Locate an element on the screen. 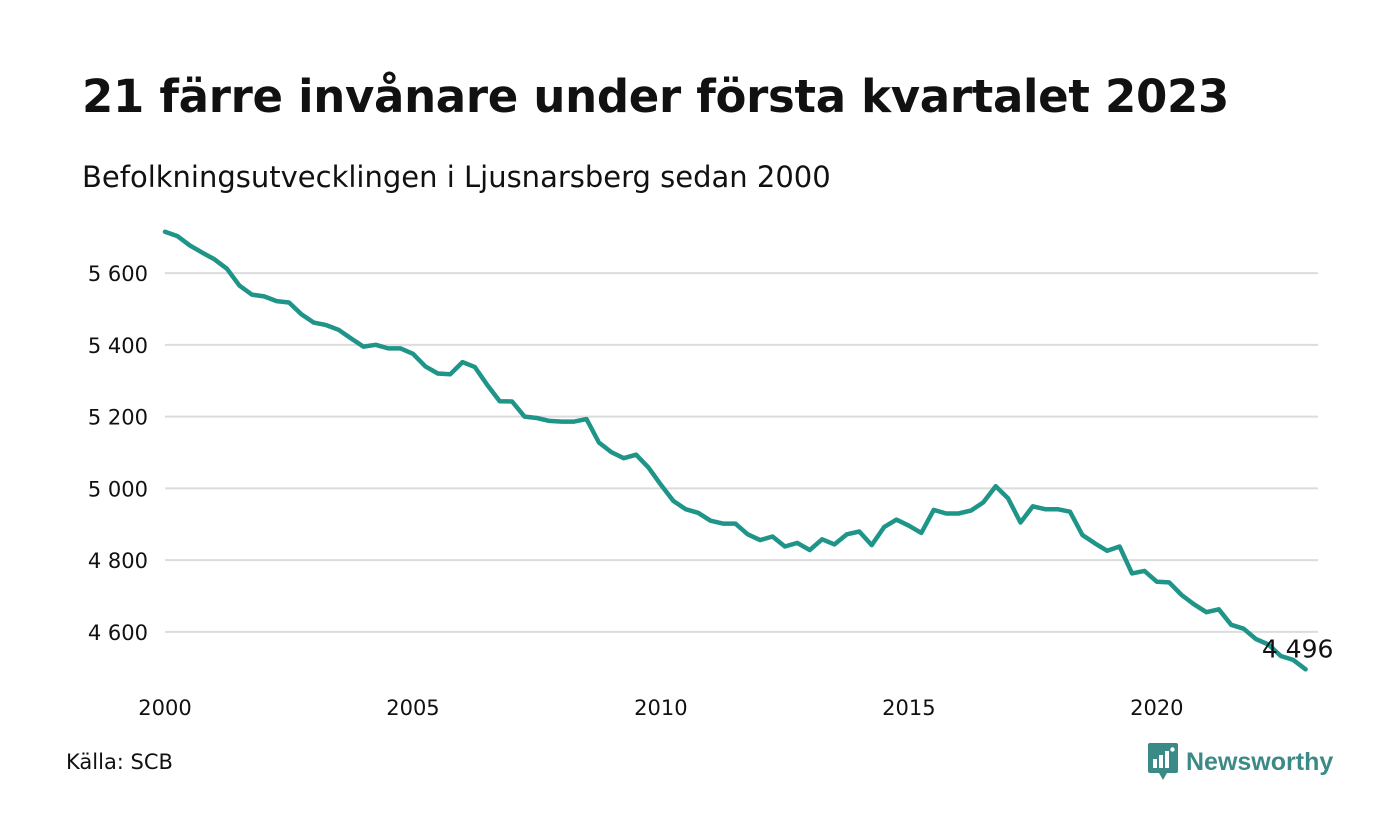 This screenshot has height=840, width=1400. y-tick-label: 4 600 is located at coordinates (118, 633).